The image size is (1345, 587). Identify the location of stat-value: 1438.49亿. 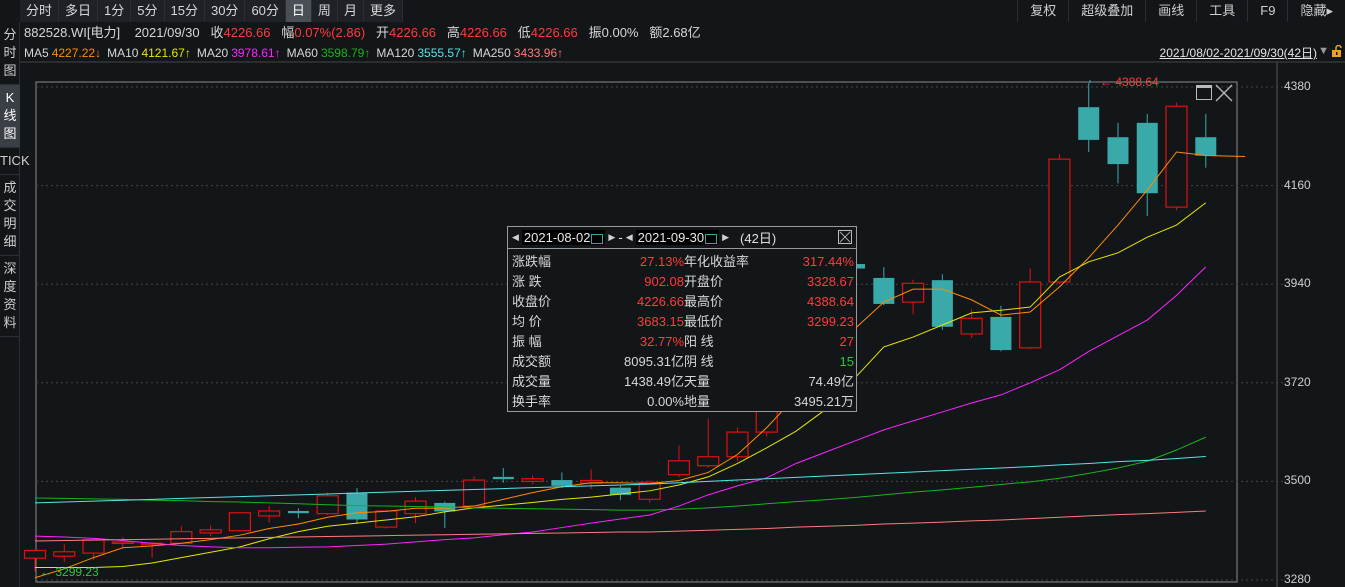
(654, 381).